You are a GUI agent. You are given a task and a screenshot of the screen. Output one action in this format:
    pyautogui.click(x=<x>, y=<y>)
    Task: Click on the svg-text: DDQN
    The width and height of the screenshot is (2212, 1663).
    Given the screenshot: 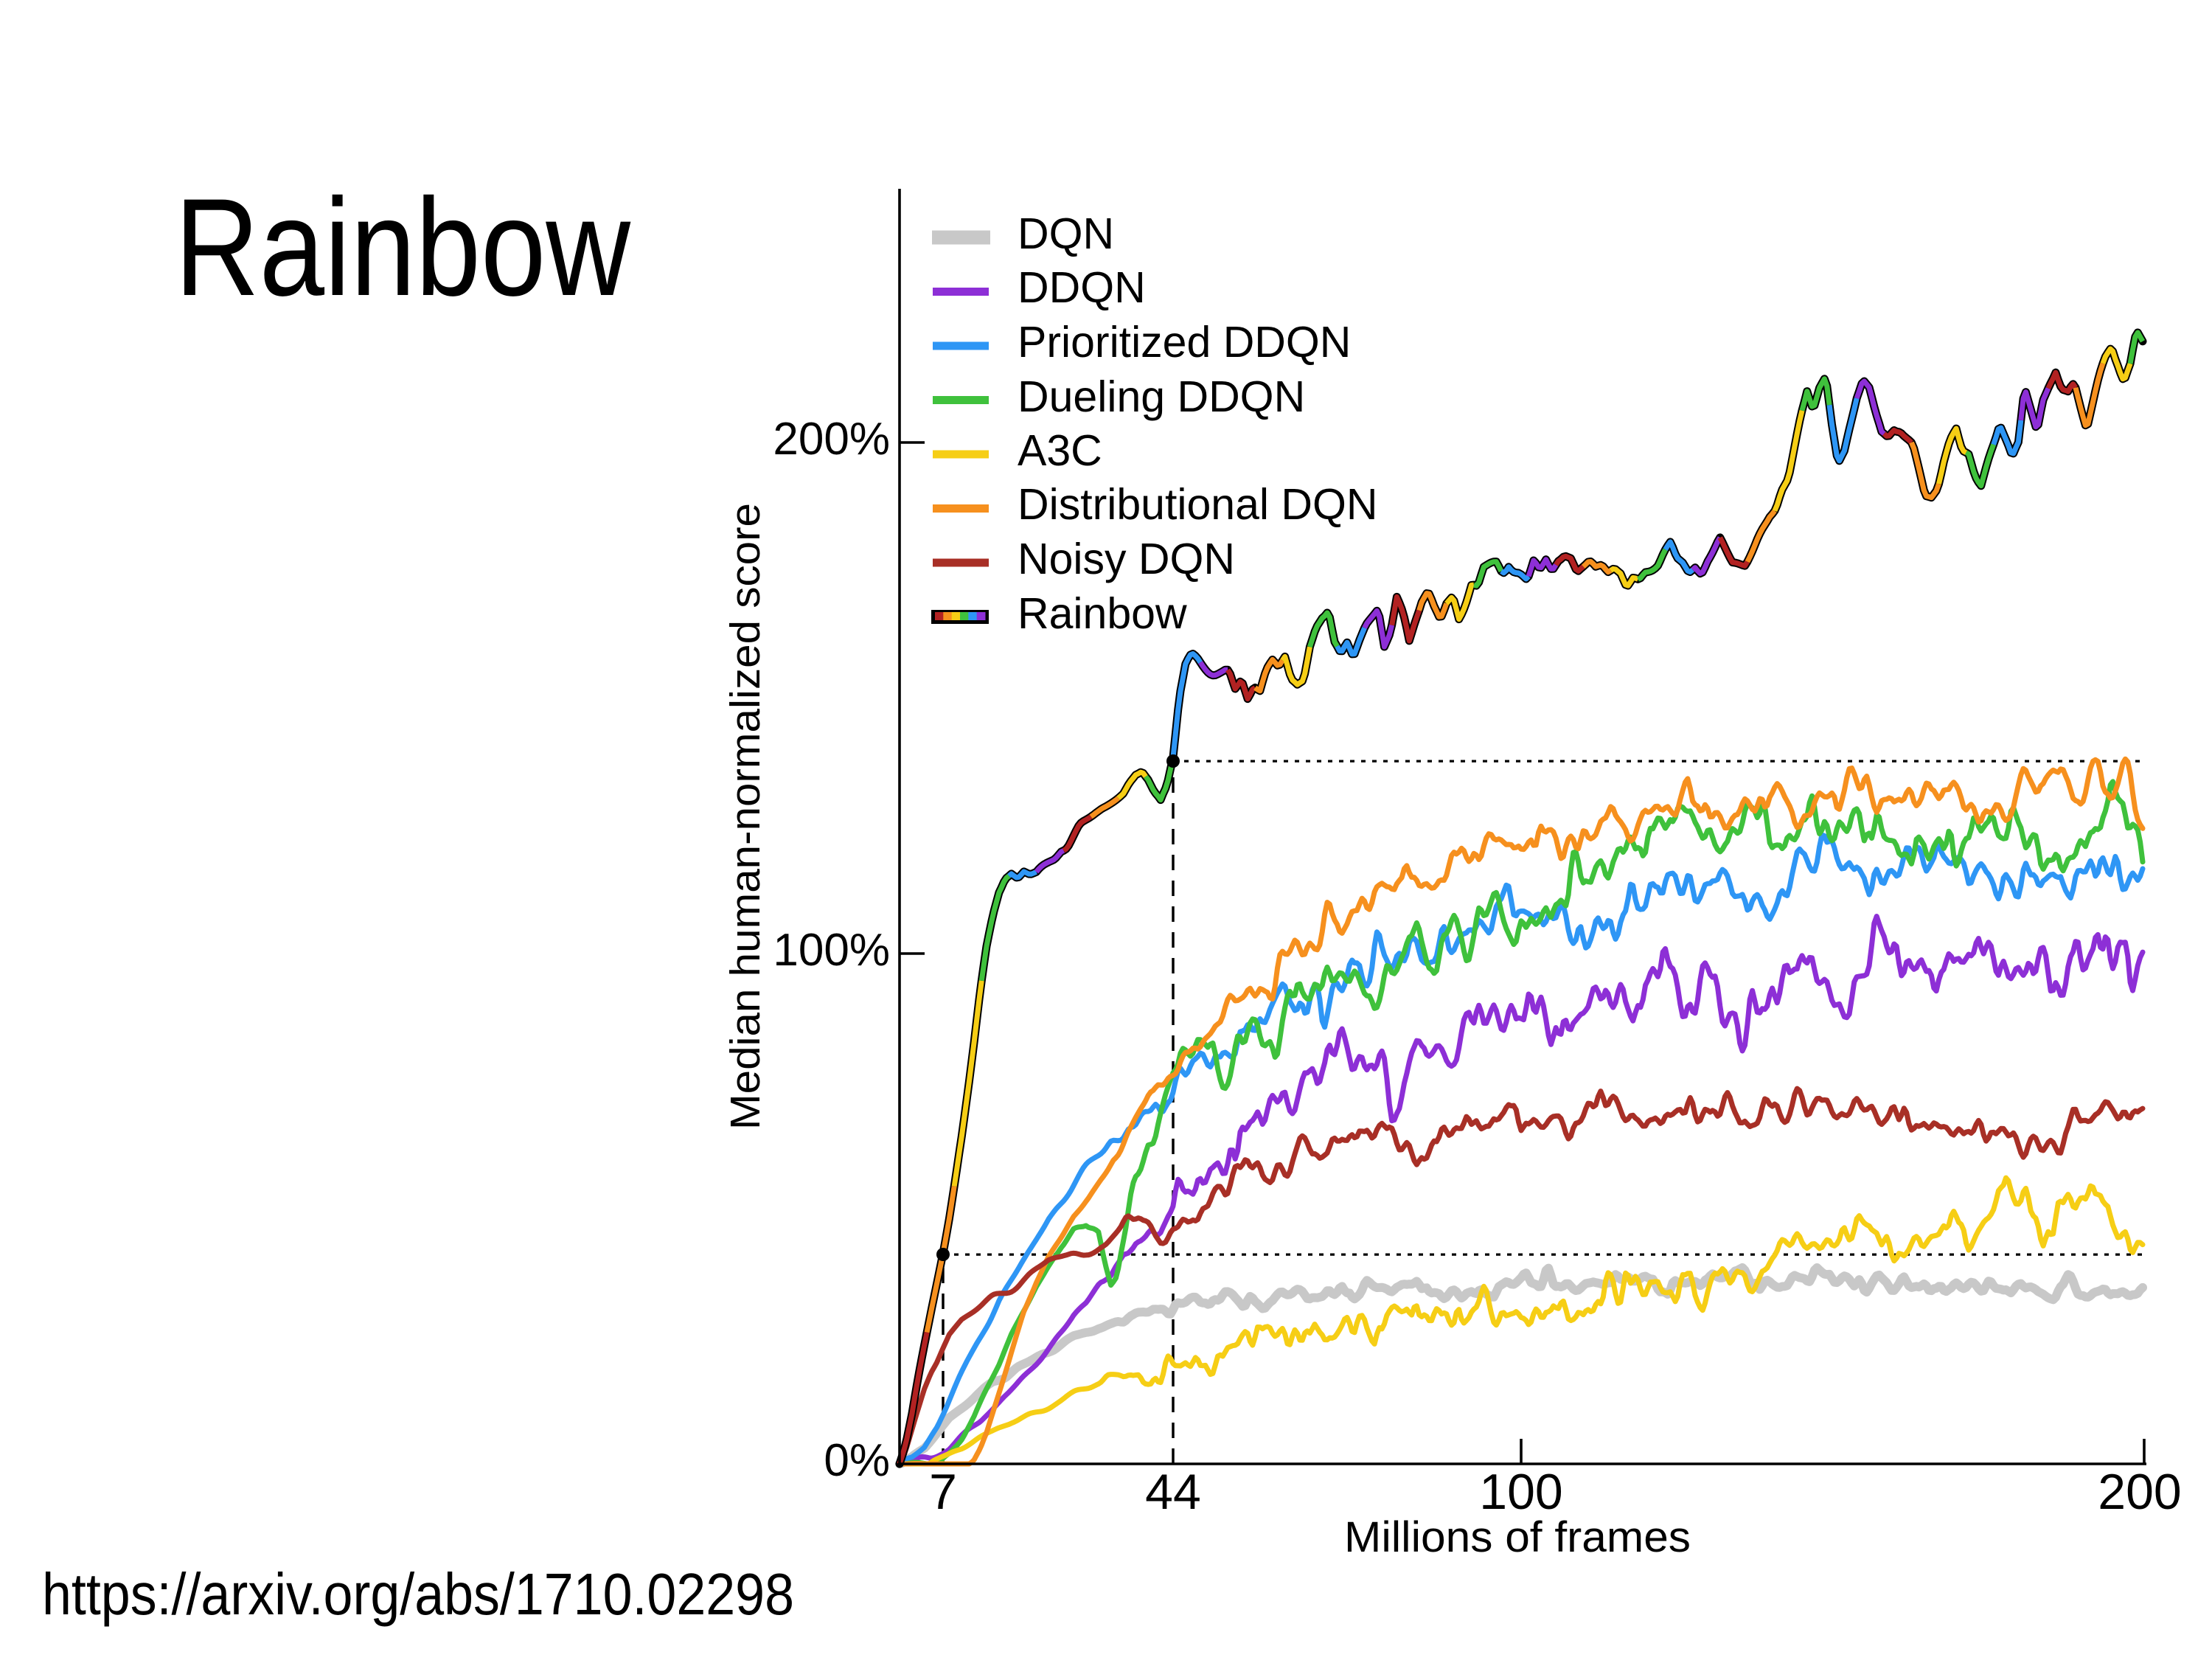 What is the action you would take?
    pyautogui.click(x=1082, y=287)
    